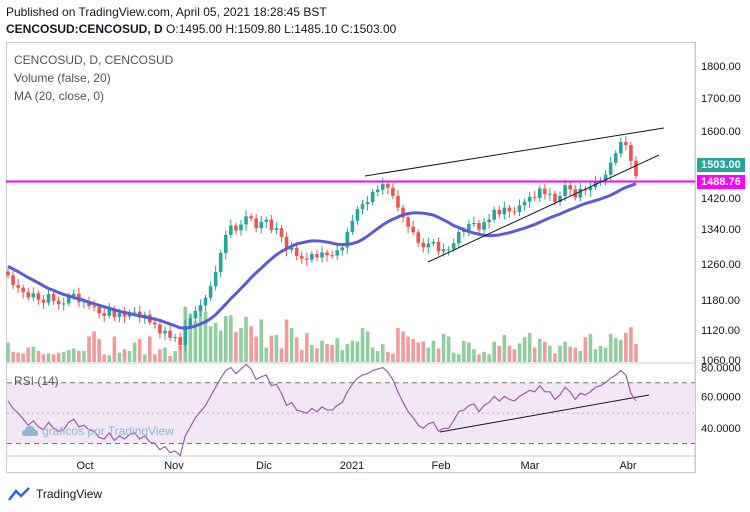 The width and height of the screenshot is (750, 512). Describe the element at coordinates (720, 331) in the screenshot. I see `price-tick-label: 1120.00` at that location.